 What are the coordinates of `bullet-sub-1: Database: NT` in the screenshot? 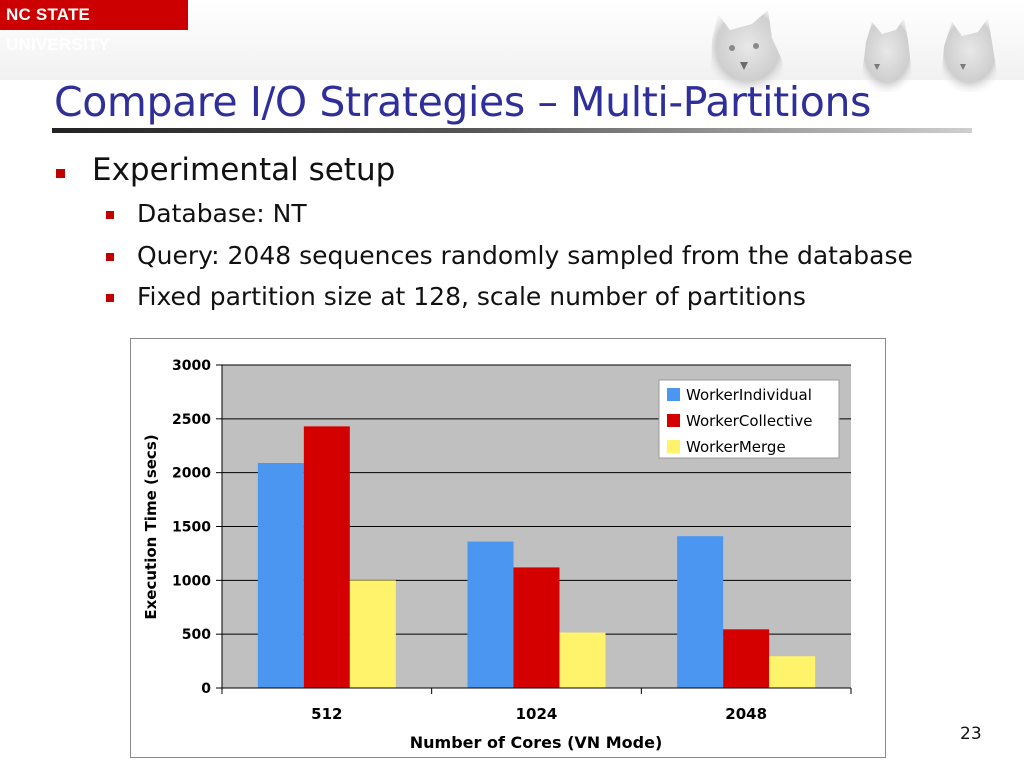 It's located at (222, 213).